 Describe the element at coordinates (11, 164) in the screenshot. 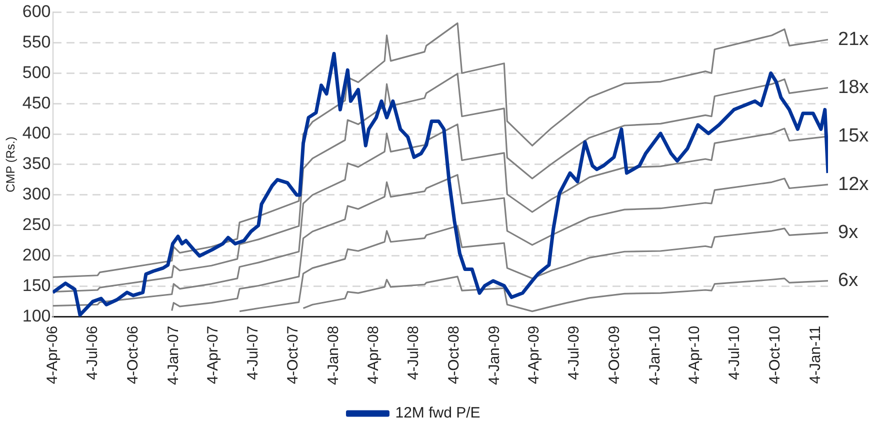

I see `y-axis-title: CMP (Rs.)` at that location.